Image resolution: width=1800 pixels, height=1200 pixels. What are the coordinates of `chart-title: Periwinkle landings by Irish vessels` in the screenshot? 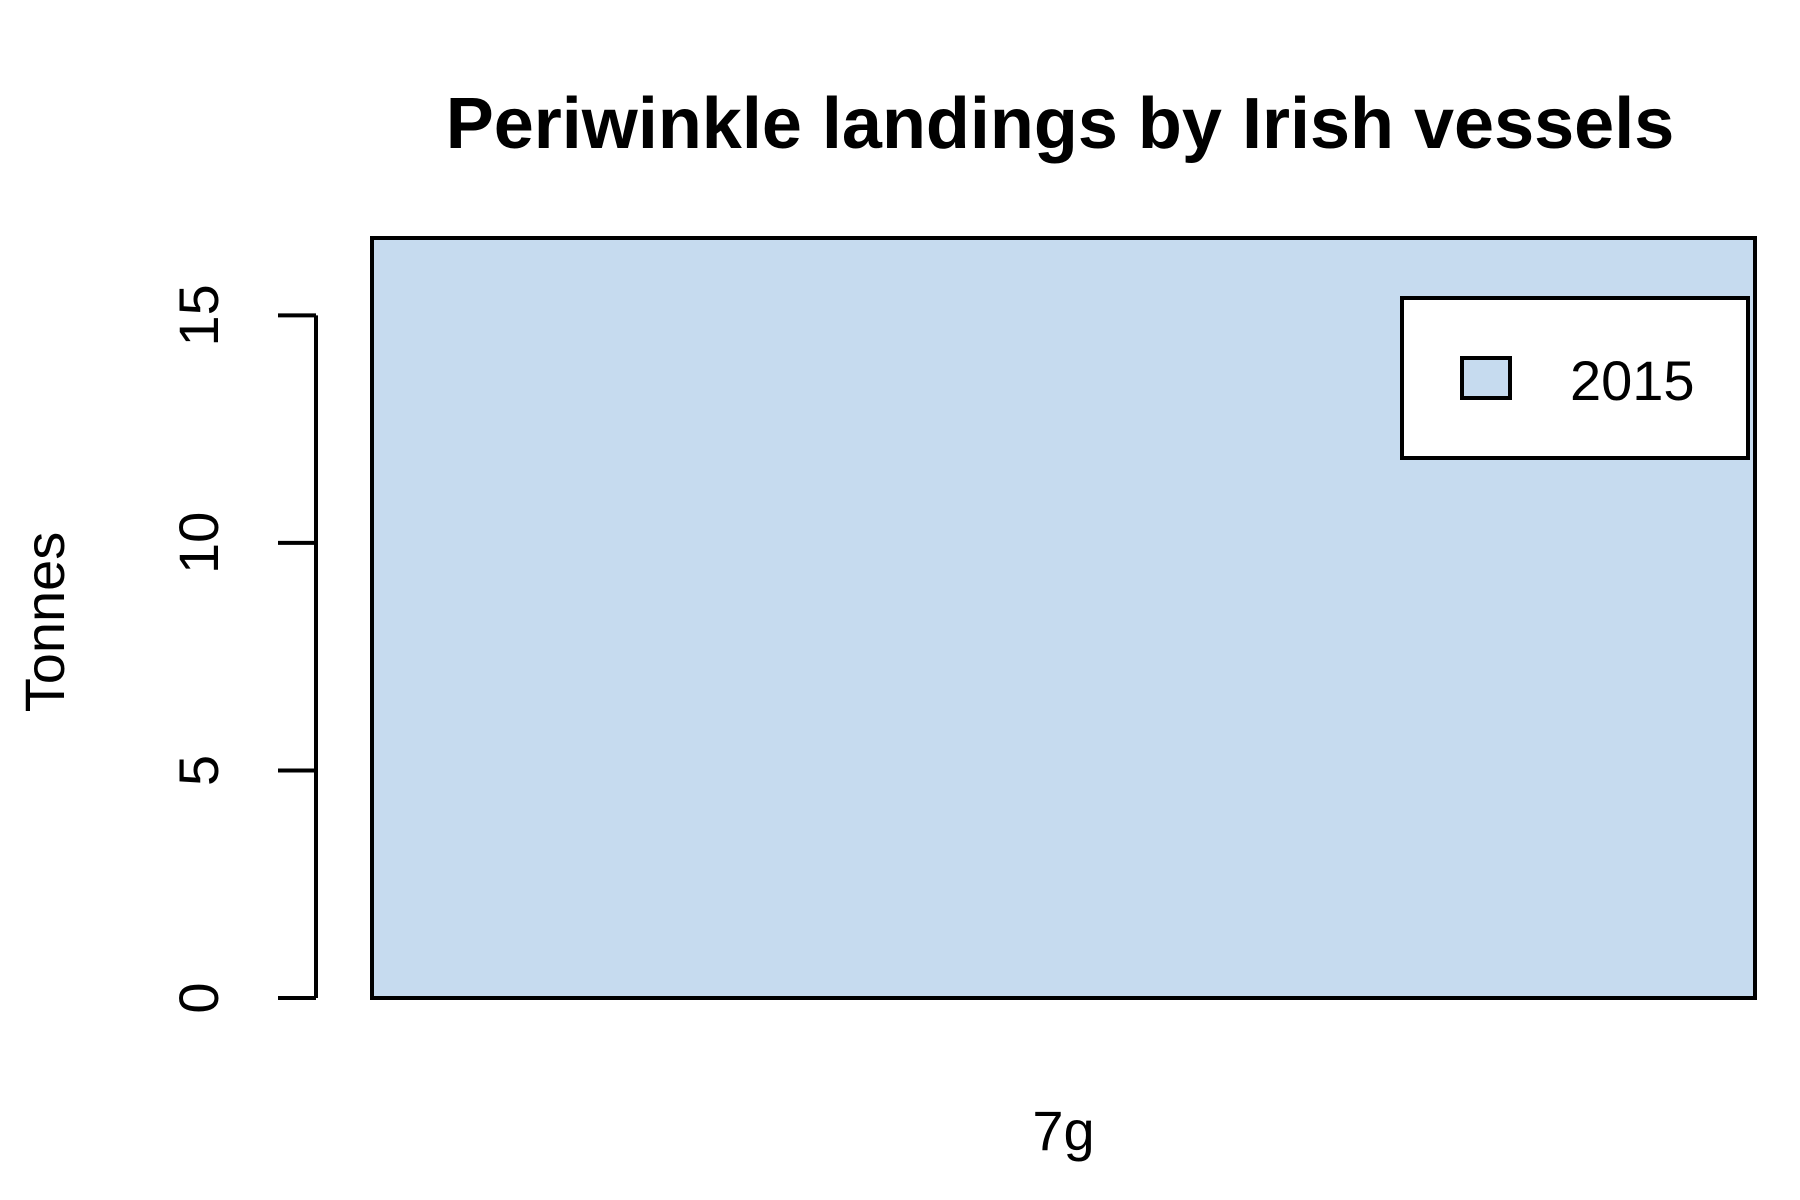 It's located at (1060, 124).